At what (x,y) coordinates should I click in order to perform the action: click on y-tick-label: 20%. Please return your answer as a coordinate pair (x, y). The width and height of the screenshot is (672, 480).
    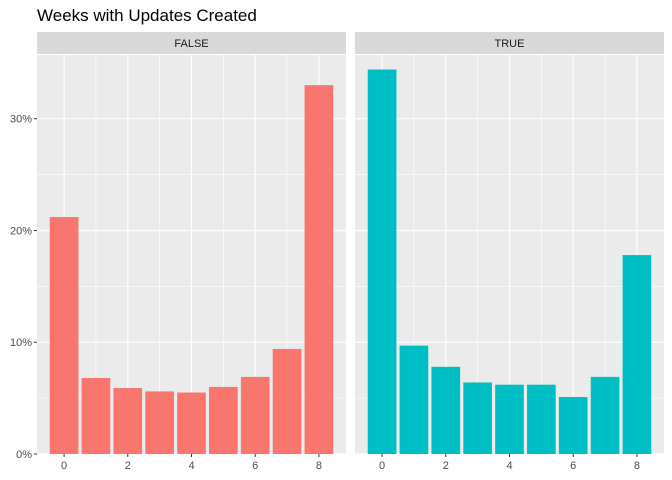
    Looking at the image, I should click on (21, 231).